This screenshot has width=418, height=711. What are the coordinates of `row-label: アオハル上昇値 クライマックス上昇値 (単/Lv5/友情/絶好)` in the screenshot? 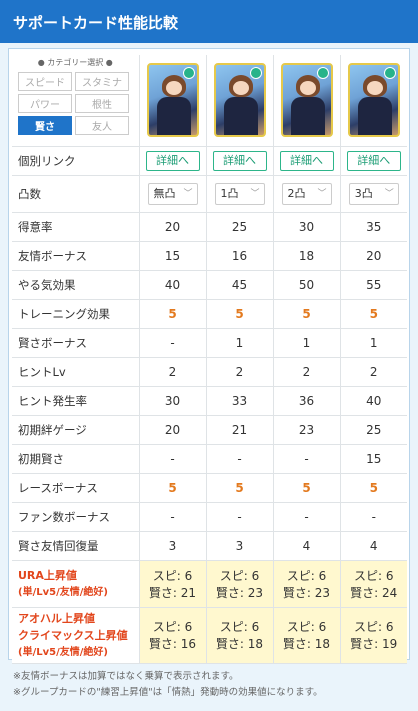 It's located at (76, 635).